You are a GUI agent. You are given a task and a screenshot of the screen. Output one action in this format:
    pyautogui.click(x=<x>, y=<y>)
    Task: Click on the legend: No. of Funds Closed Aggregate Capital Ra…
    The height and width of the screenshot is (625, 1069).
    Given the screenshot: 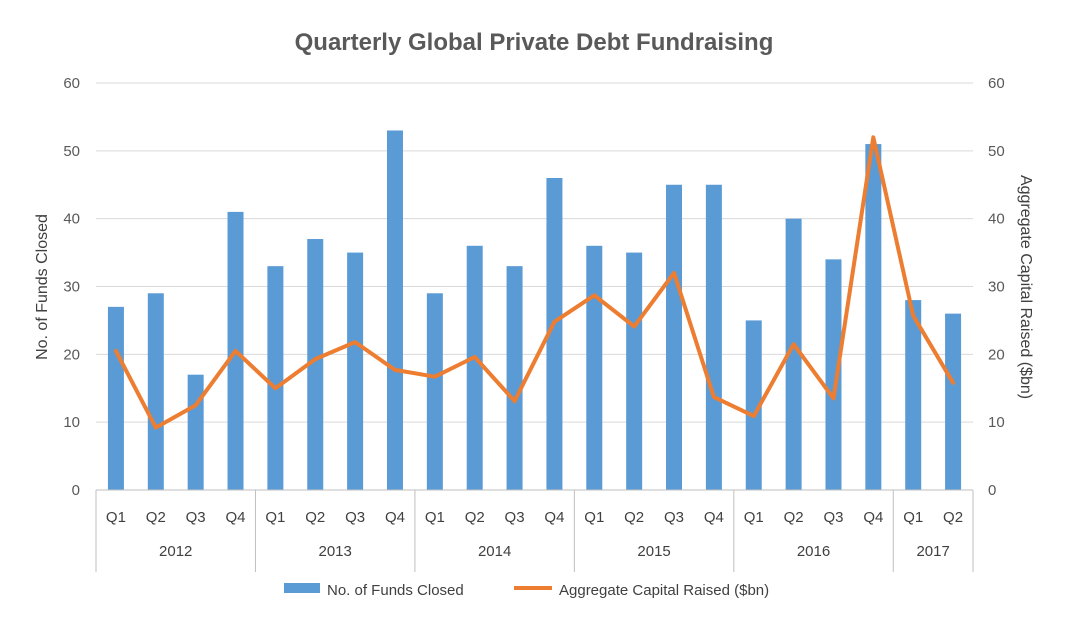 What is the action you would take?
    pyautogui.click(x=526, y=590)
    